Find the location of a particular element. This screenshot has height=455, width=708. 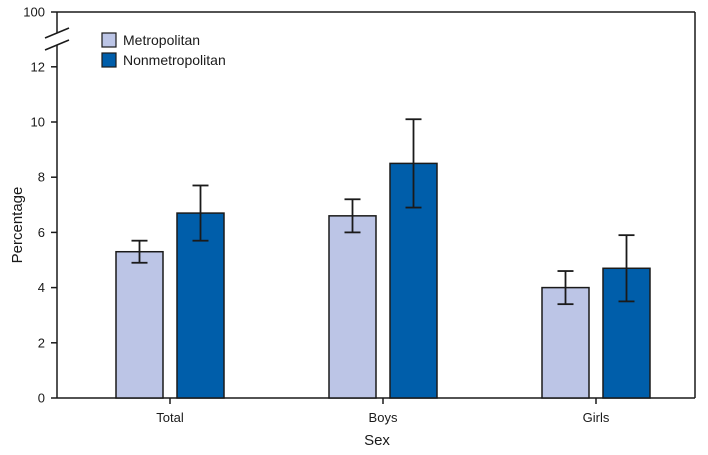

y-tick-label: 8 is located at coordinates (41, 177).